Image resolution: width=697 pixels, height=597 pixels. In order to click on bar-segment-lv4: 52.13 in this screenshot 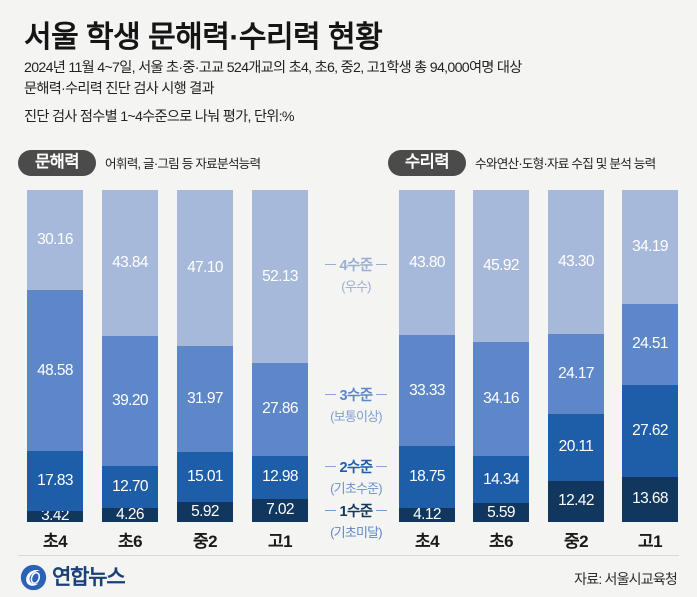, I will do `click(280, 277)`.